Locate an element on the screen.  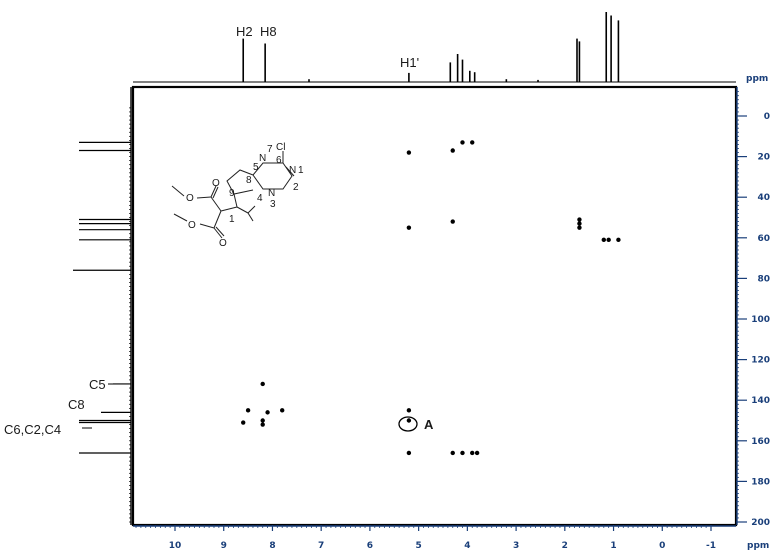
x-tick-label: 5 is located at coordinates (419, 546).